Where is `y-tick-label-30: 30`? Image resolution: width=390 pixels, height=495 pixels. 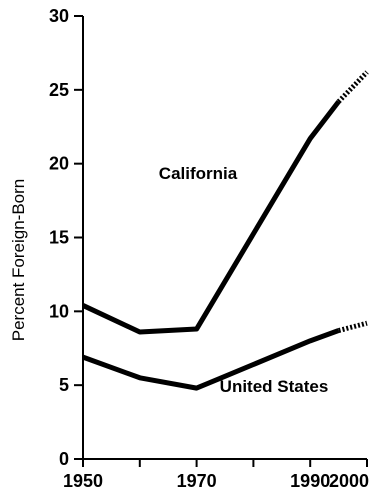 y-tick-label-30: 30 is located at coordinates (59, 16).